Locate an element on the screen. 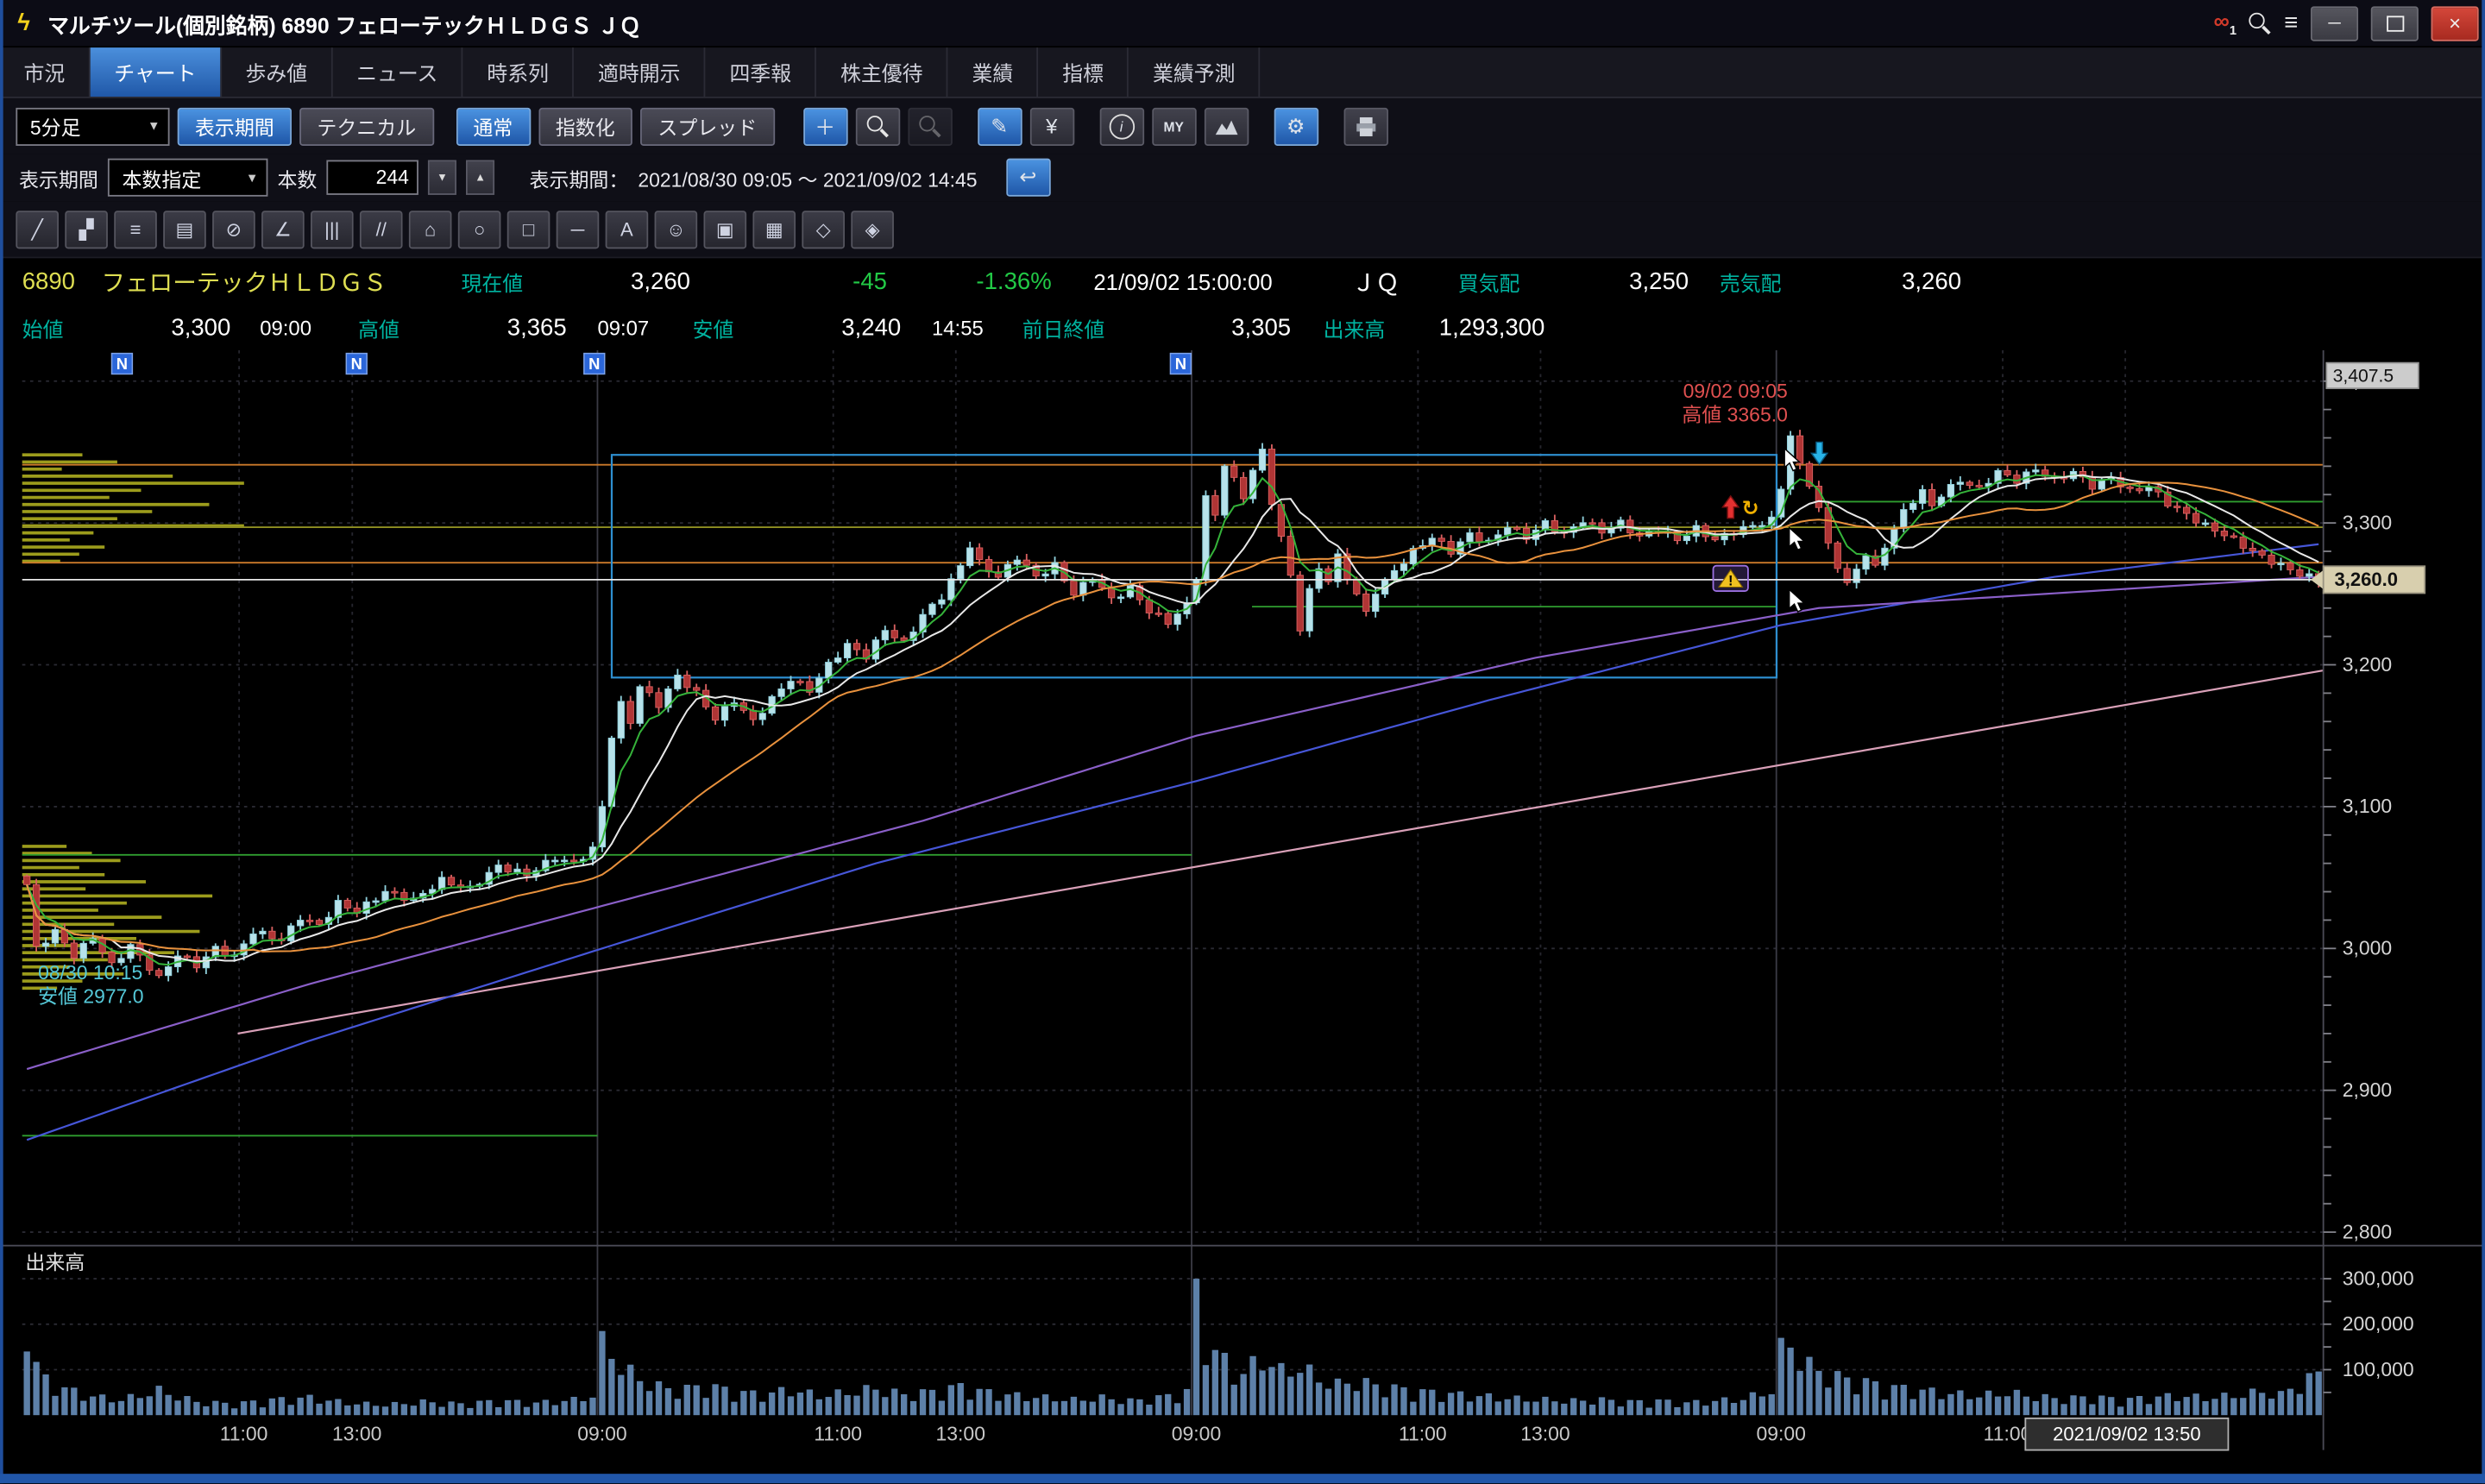  chart-style-button is located at coordinates (1226, 126).